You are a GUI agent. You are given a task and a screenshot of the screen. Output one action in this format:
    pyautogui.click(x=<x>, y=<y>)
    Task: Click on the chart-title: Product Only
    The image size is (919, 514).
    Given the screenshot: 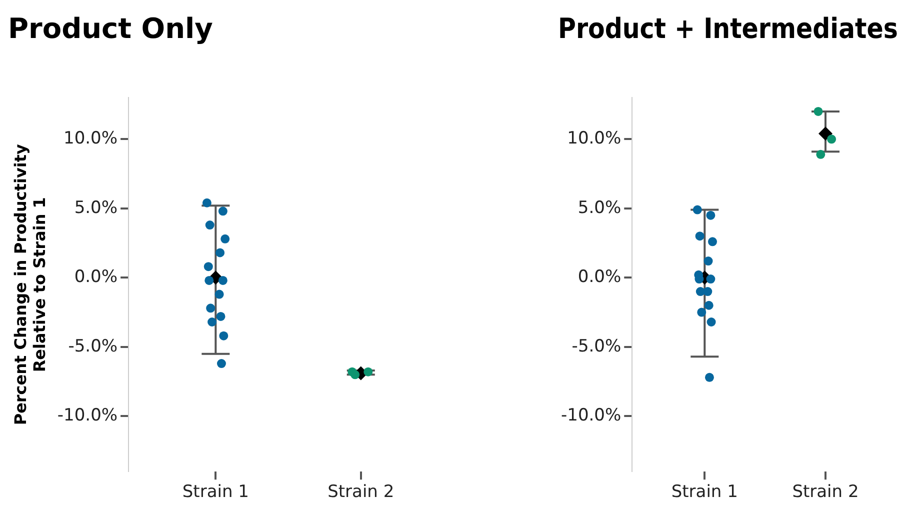 What is the action you would take?
    pyautogui.click(x=110, y=29)
    